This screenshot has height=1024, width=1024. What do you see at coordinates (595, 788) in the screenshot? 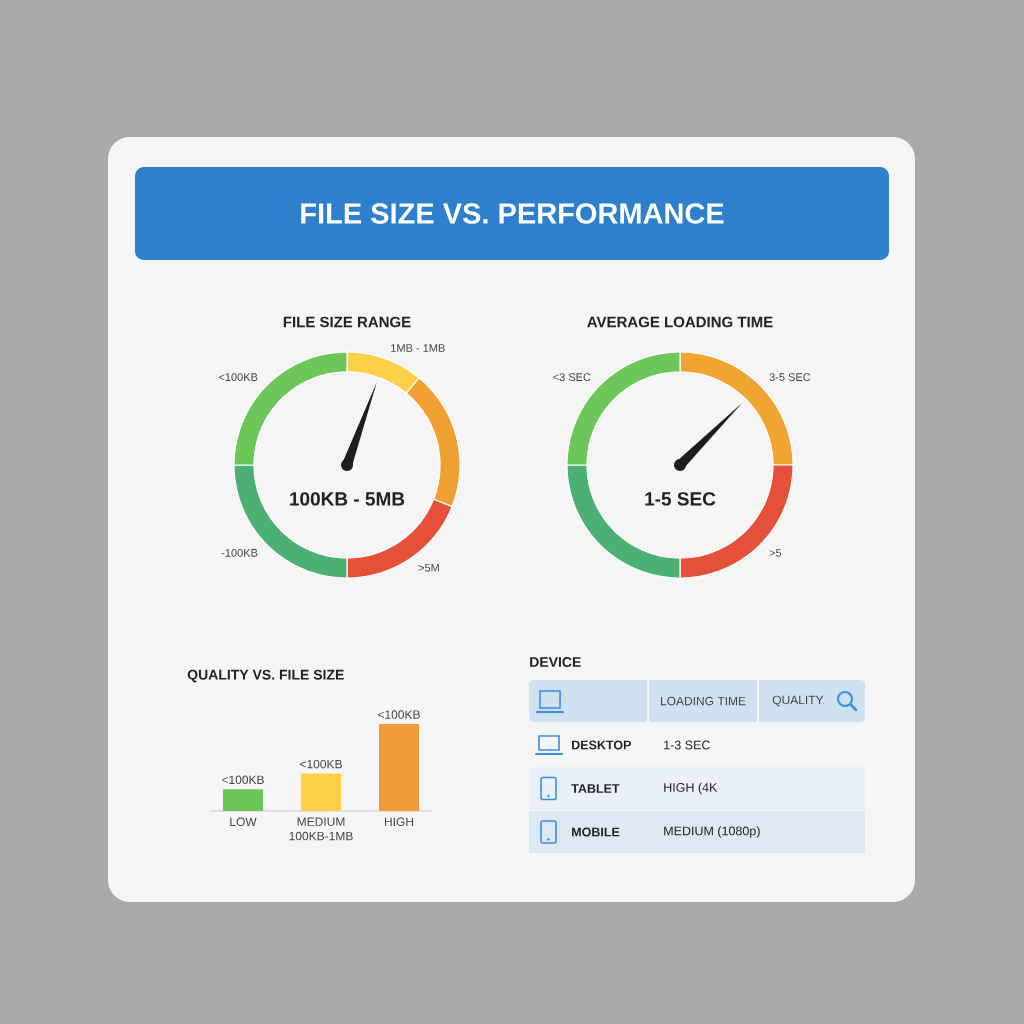
I see `text: TABLET` at bounding box center [595, 788].